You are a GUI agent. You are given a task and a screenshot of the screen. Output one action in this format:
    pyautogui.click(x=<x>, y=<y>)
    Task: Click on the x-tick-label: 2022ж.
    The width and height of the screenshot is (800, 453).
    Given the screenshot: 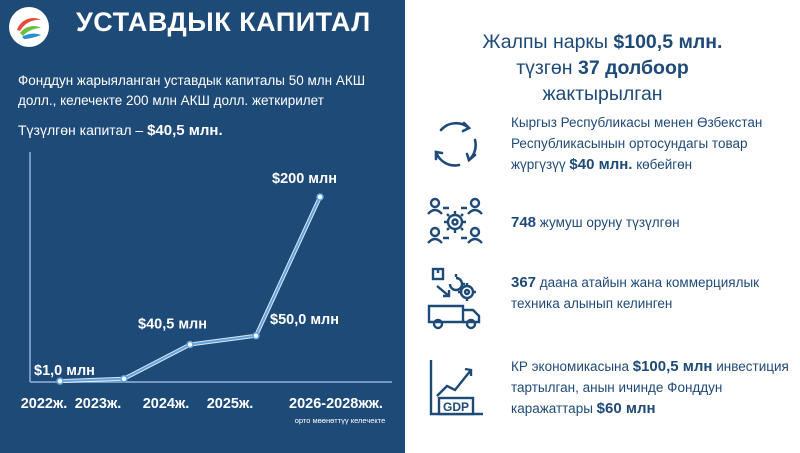 What is the action you would take?
    pyautogui.click(x=44, y=404)
    